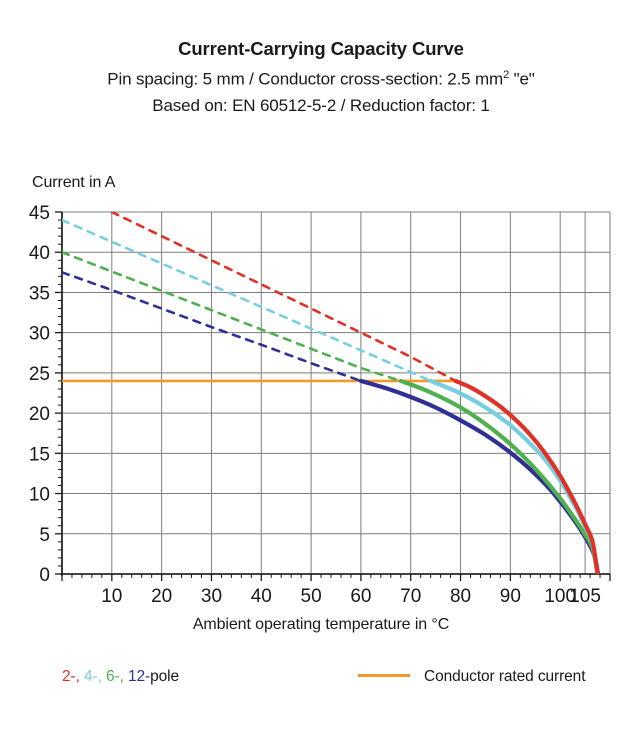 Image resolution: width=642 pixels, height=753 pixels. Describe the element at coordinates (74, 182) in the screenshot. I see `y-axis-label: Current in A` at that location.